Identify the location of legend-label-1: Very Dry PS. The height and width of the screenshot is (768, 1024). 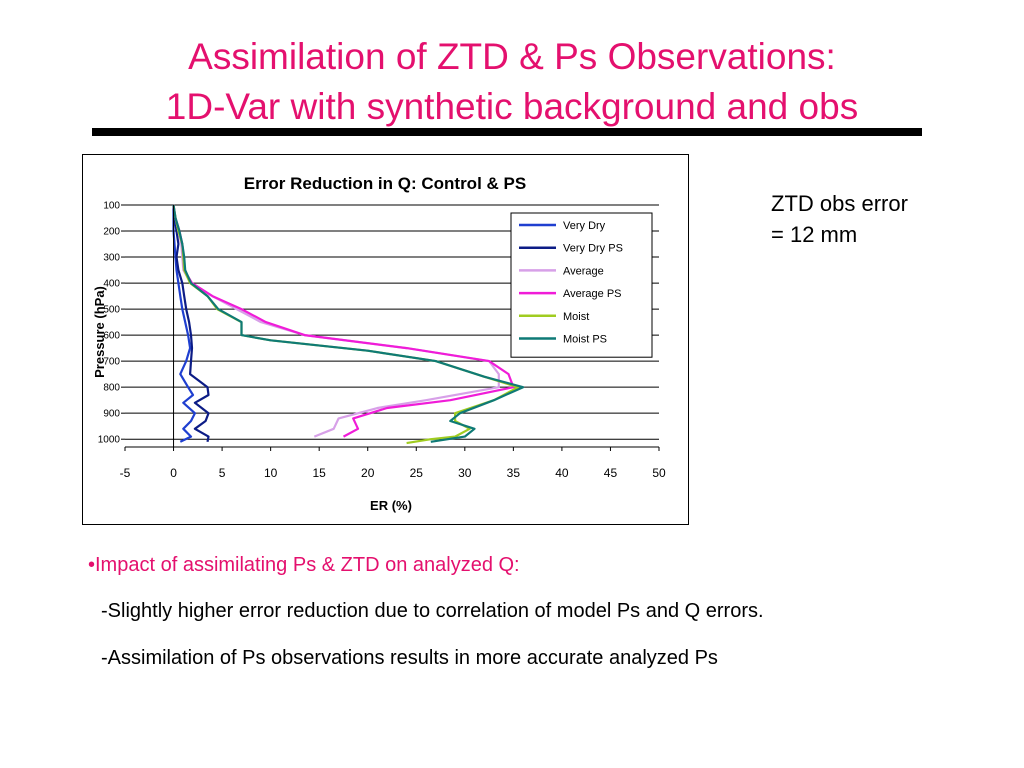
(593, 249).